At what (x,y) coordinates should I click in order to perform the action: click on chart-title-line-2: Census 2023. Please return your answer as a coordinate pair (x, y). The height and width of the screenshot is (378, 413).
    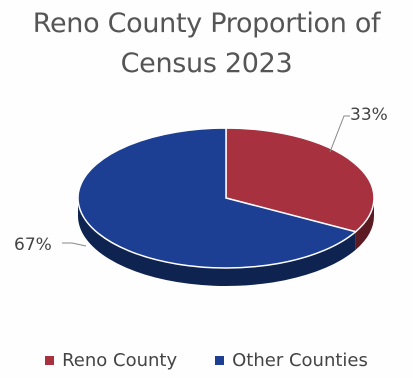
    Looking at the image, I should click on (206, 63).